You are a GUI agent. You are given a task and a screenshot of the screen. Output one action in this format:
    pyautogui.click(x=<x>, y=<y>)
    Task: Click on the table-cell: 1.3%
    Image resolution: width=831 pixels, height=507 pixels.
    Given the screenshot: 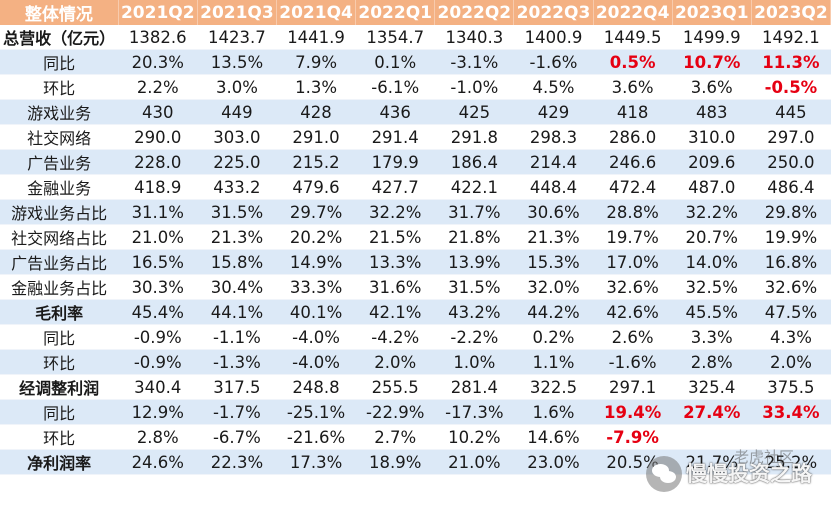 What is the action you would take?
    pyautogui.click(x=316, y=87)
    